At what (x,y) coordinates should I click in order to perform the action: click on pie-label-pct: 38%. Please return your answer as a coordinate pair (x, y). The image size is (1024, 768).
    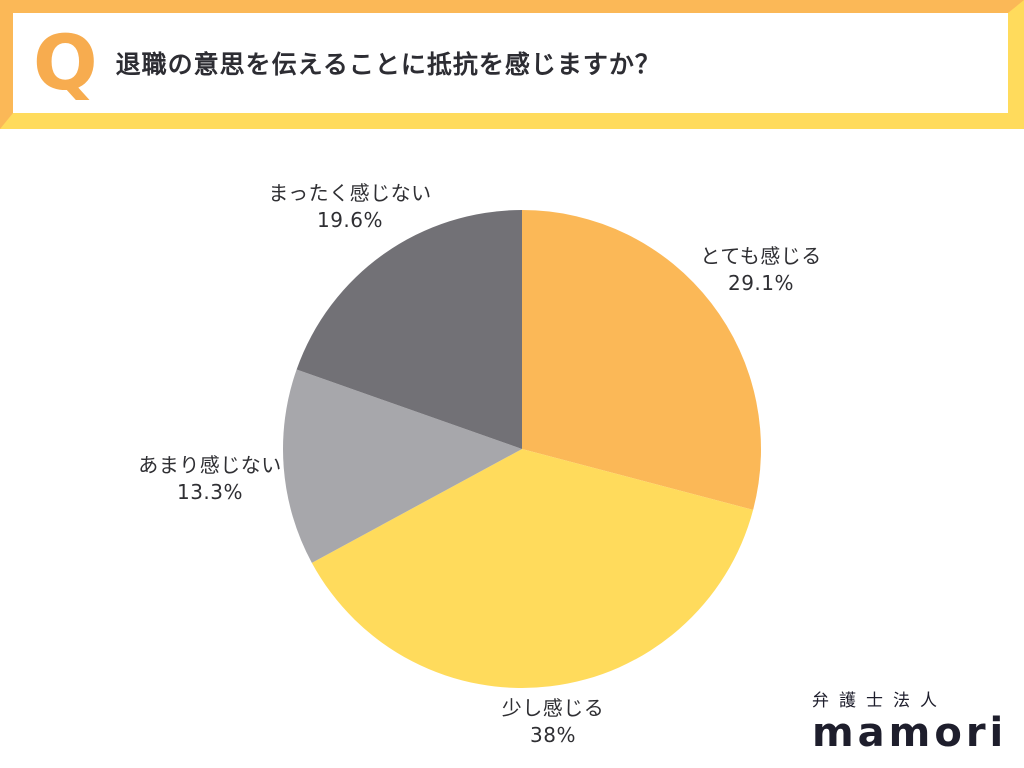
    Looking at the image, I should click on (553, 735).